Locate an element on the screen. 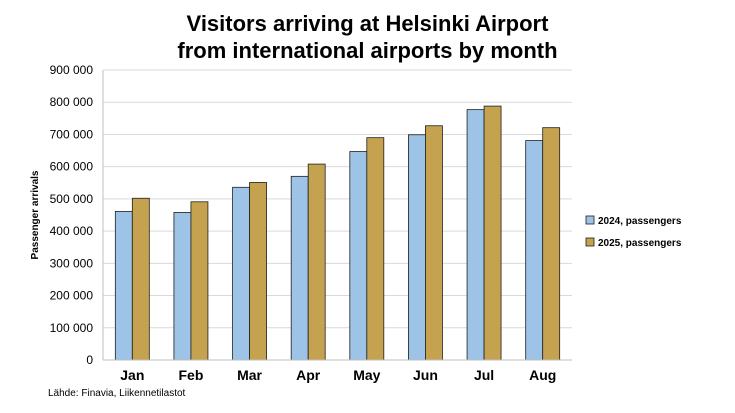  legend-label: 2024, passengers is located at coordinates (640, 221).